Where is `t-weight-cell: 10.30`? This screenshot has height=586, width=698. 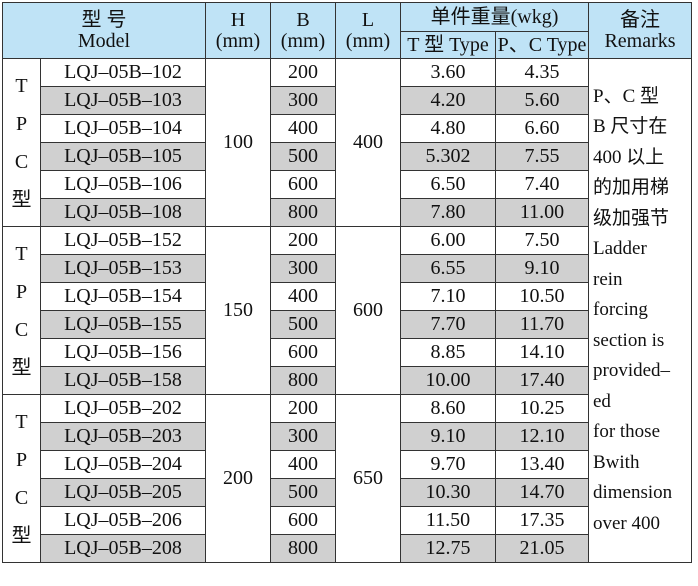
t-weight-cell: 10.30 is located at coordinates (448, 492).